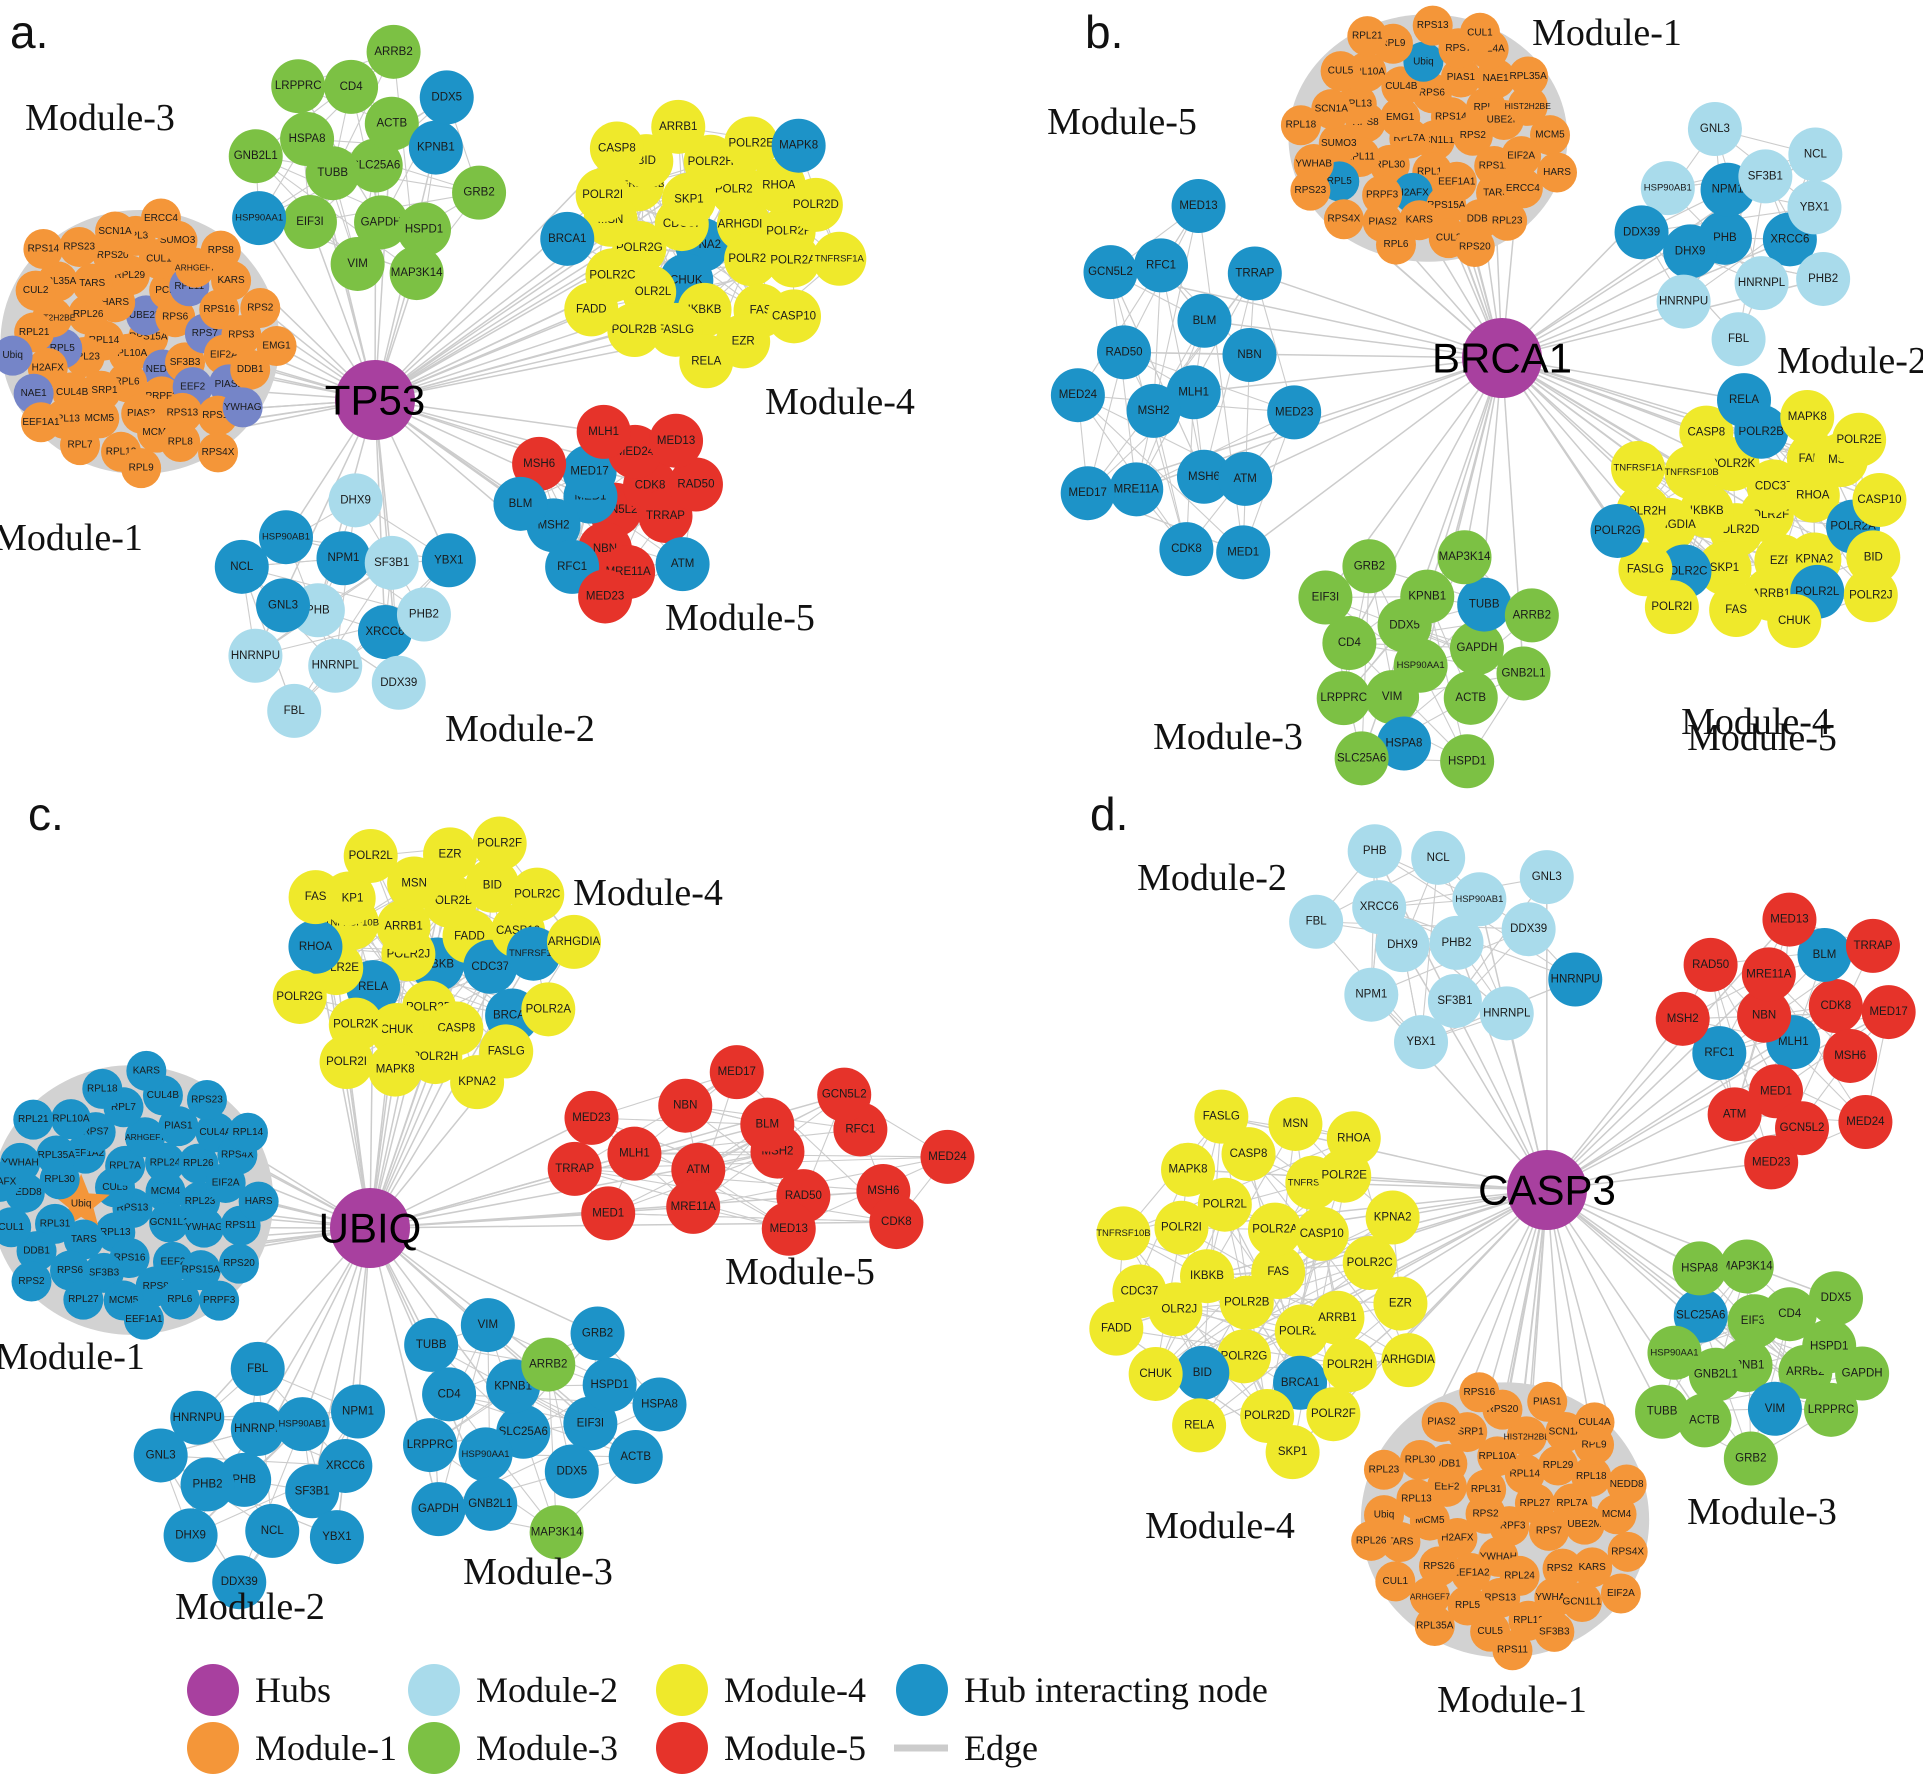 The height and width of the screenshot is (1775, 1923). I want to click on node-phb: PHB, so click(1374, 851).